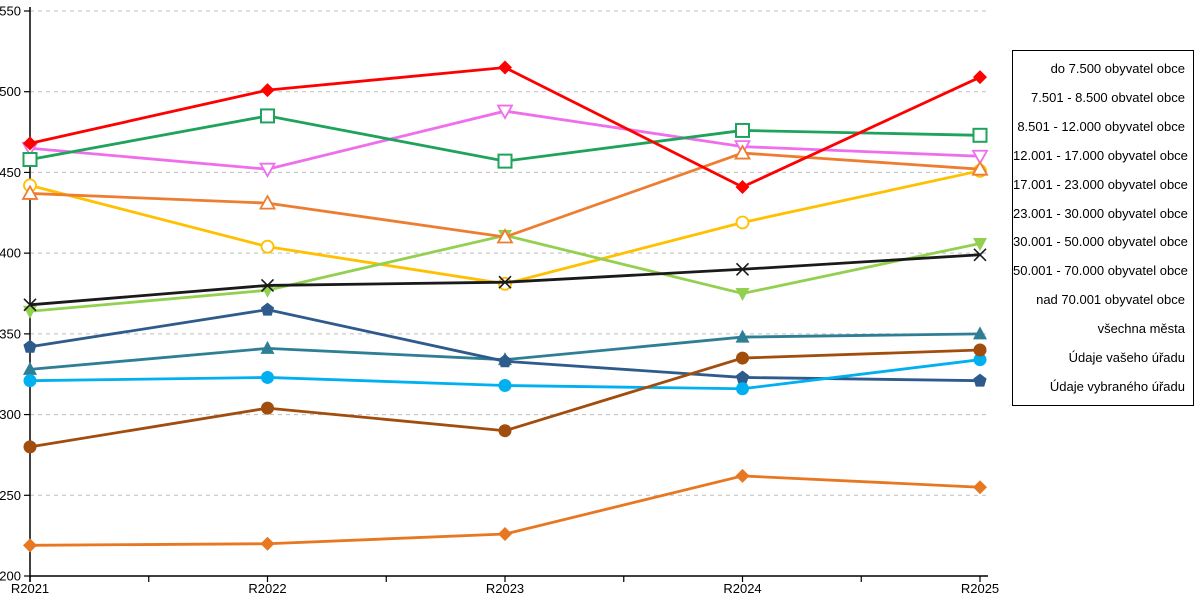 Image resolution: width=1200 pixels, height=600 pixels. I want to click on legend-item-7: 50.001 - 70.000 obyvatel obce, so click(1100, 271).